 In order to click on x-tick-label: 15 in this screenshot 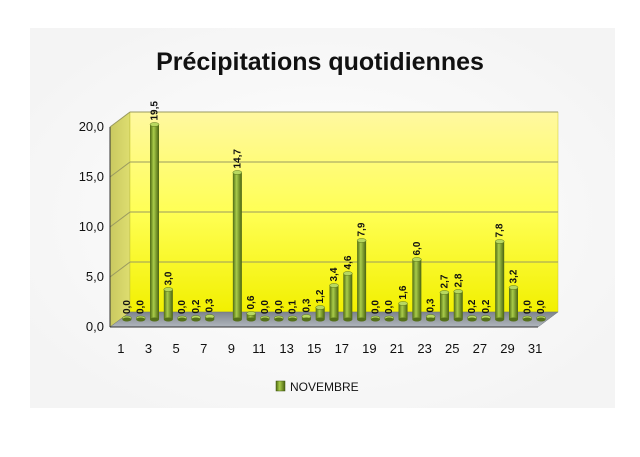, I will do `click(314, 348)`.